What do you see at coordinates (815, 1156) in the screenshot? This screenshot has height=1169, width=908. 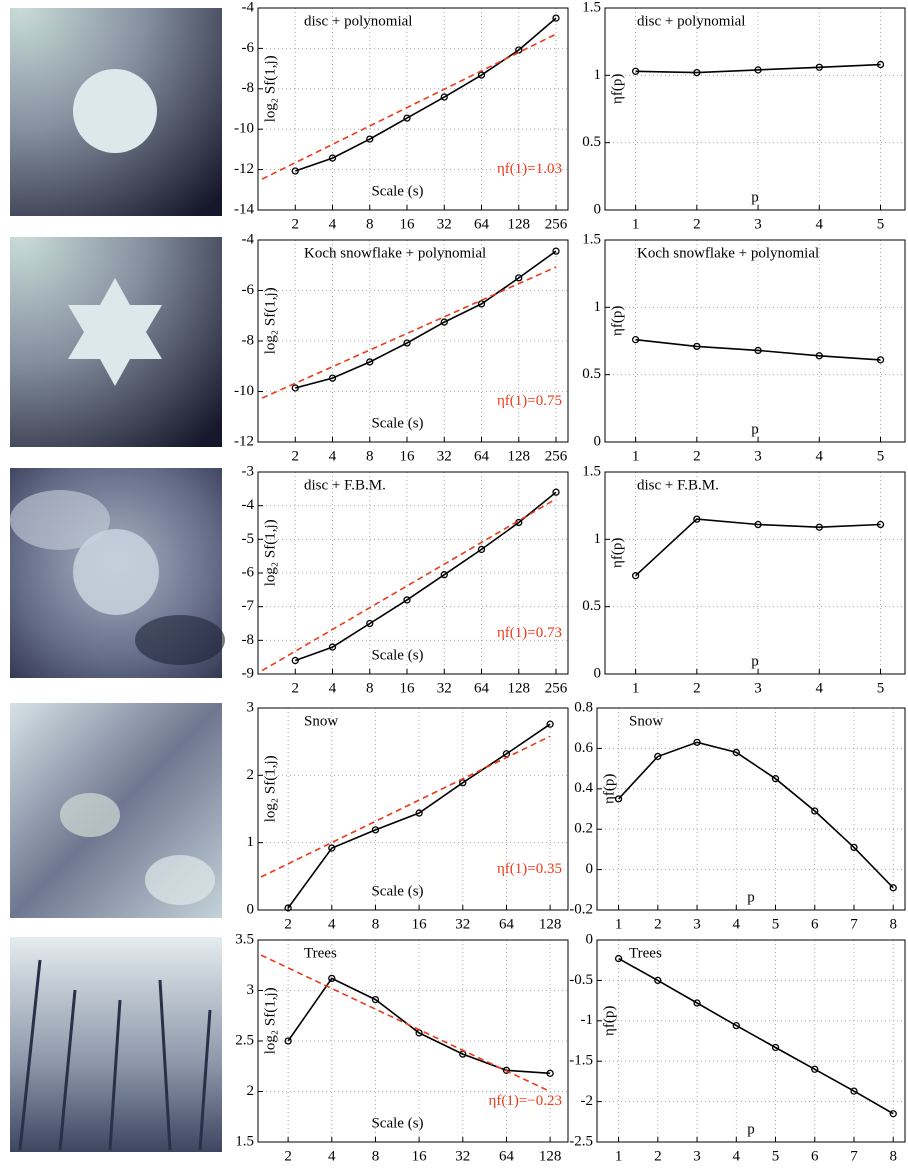 I see `x-tick-label: 6` at bounding box center [815, 1156].